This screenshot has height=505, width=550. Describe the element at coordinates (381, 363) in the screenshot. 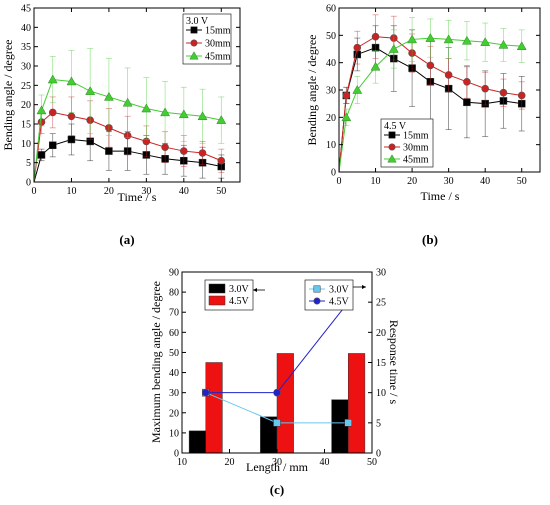

I see `y2-tick-label: 15` at that location.